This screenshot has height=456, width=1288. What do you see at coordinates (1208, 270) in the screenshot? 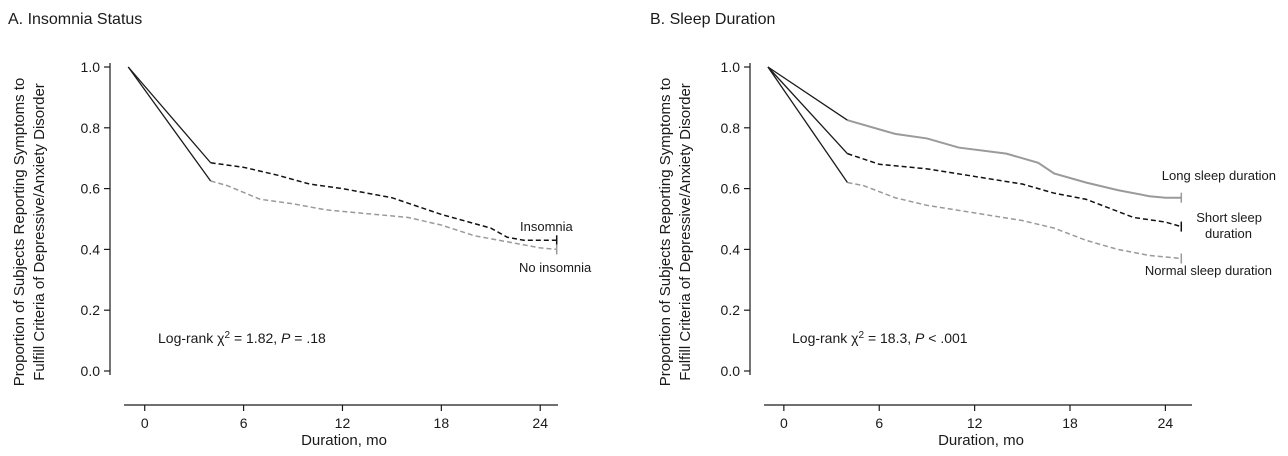
I see `series-label: Normal sleep duration` at bounding box center [1208, 270].